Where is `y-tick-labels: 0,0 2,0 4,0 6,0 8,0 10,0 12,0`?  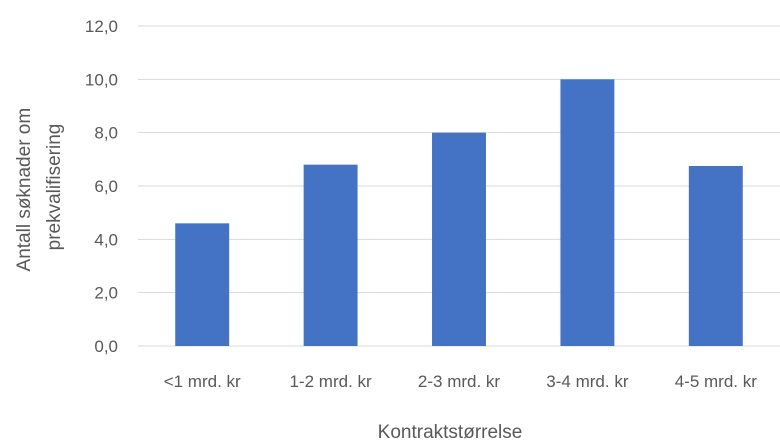
y-tick-labels: 0,0 2,0 4,0 6,0 8,0 10,0 12,0 is located at coordinates (101, 186).